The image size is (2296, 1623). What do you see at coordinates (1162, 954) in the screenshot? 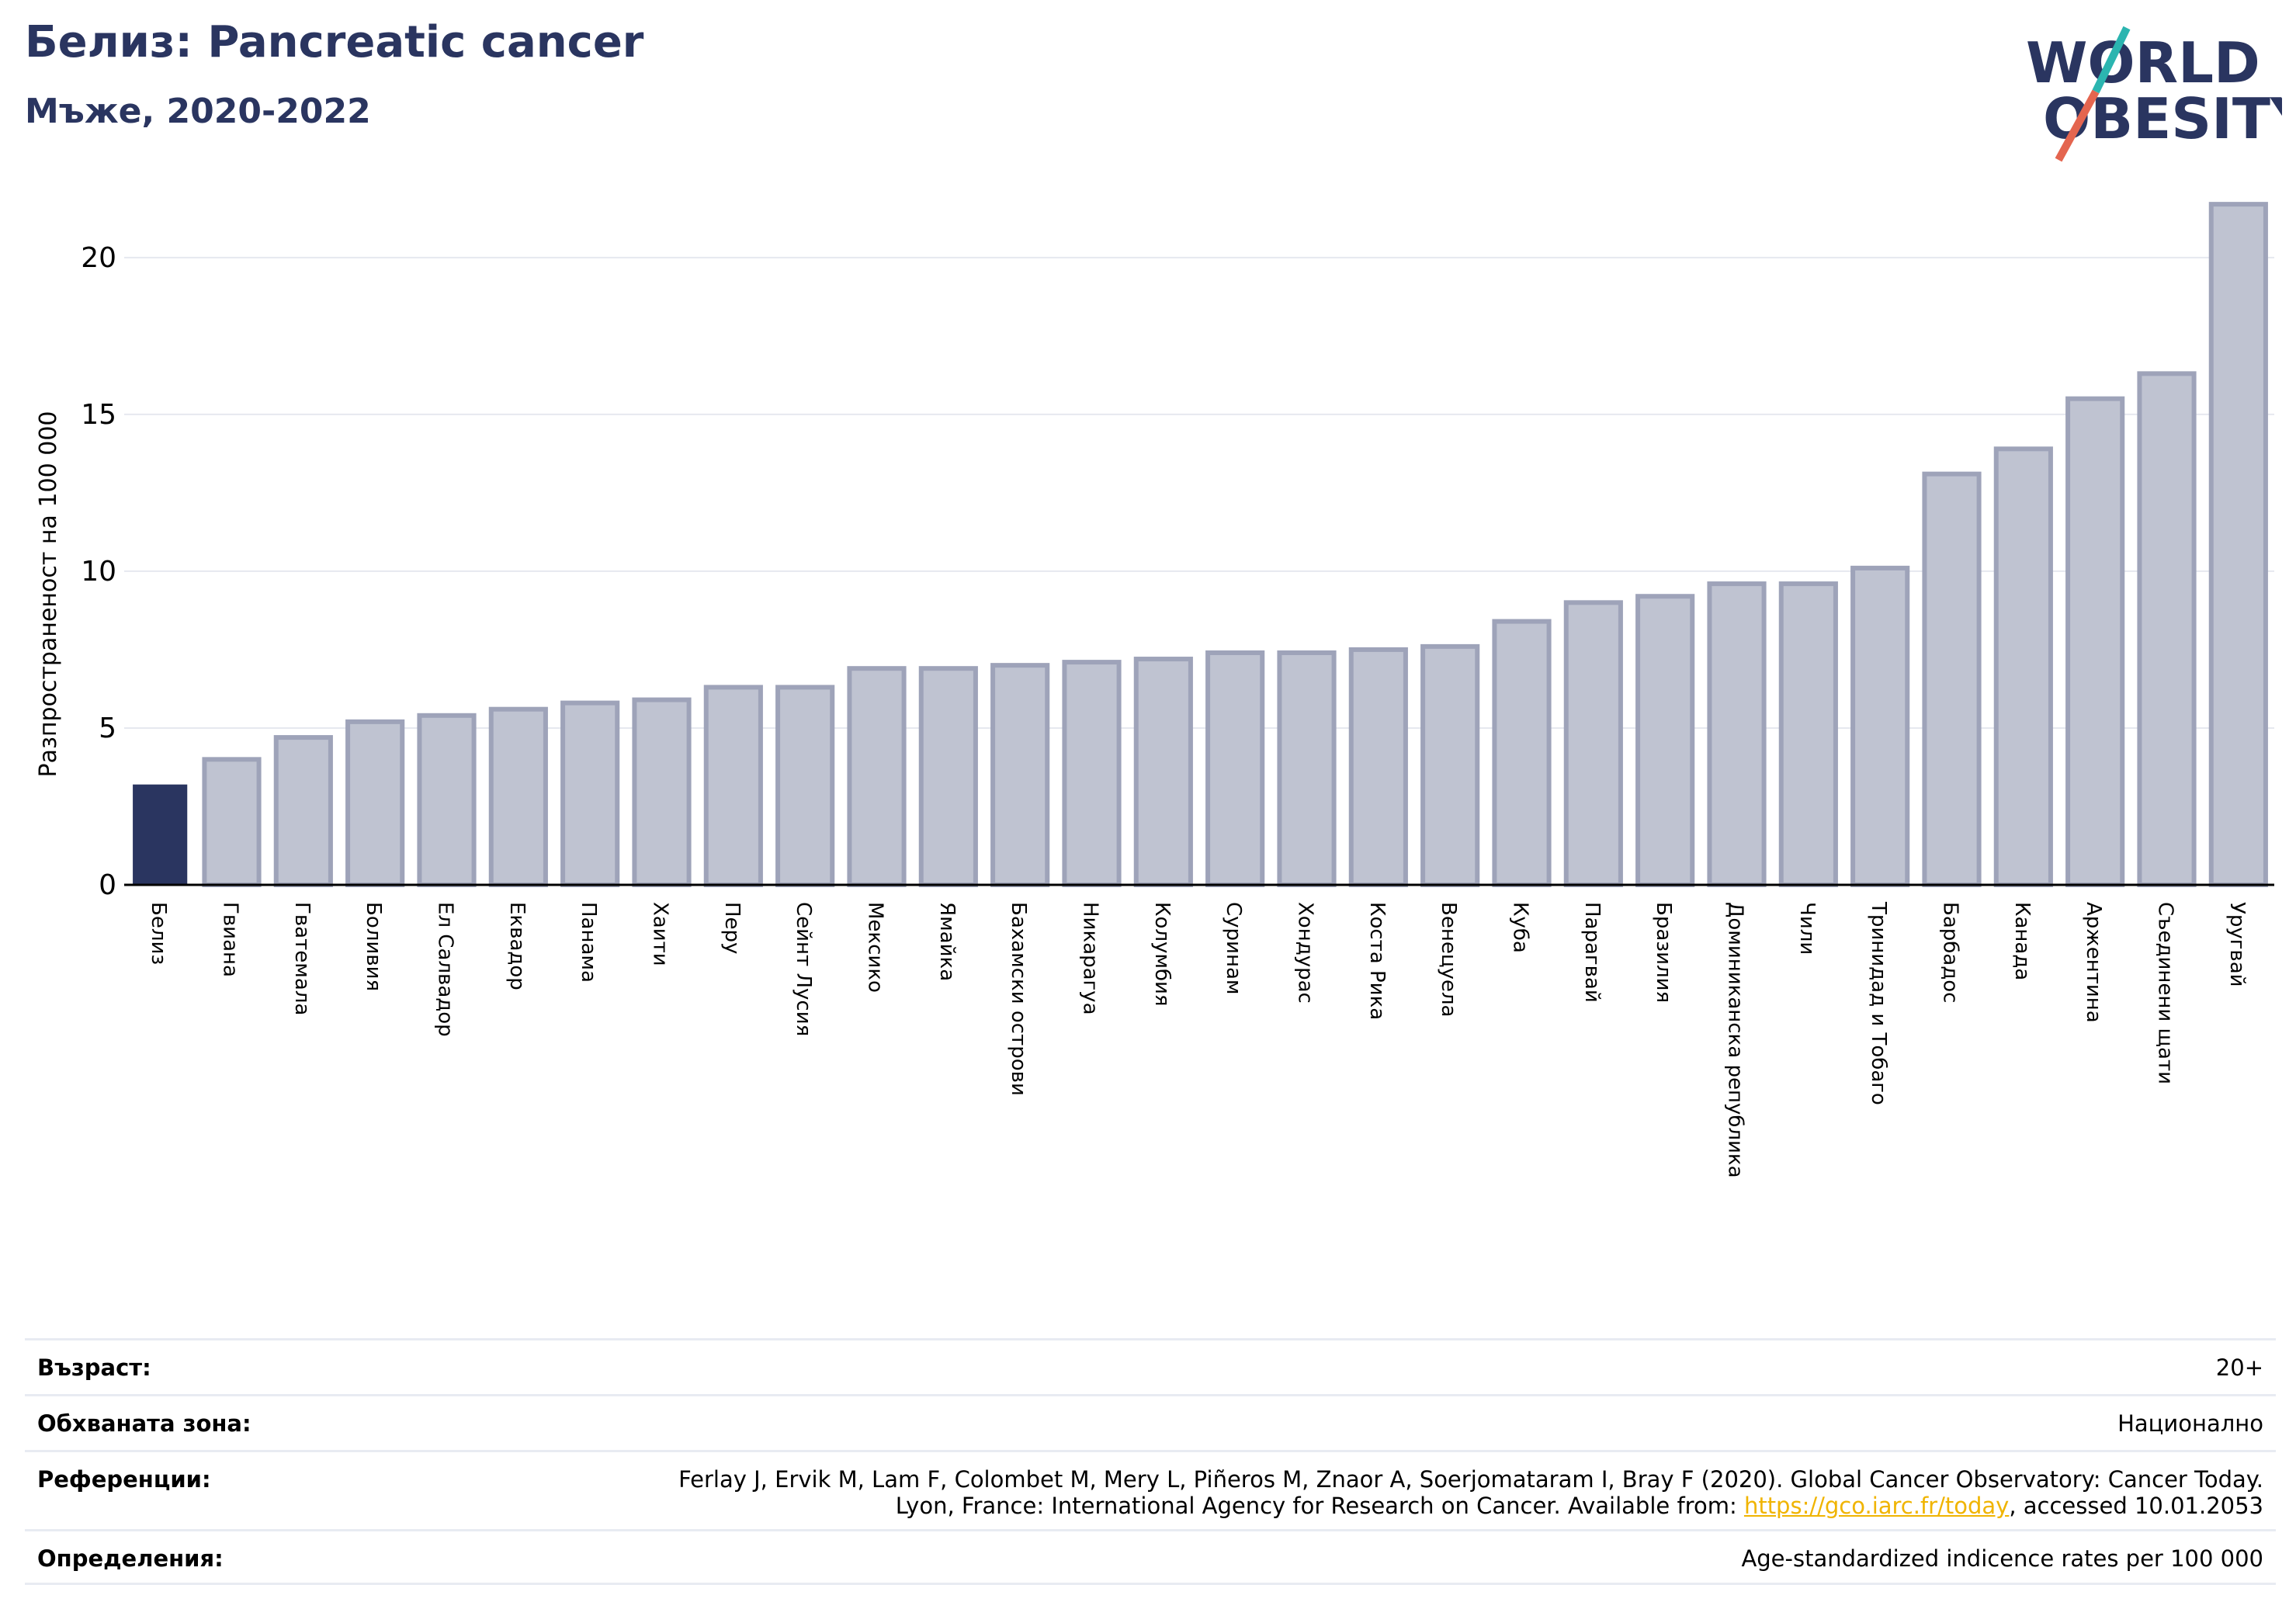
I see `x-tick-label: Колумбия` at bounding box center [1162, 954].